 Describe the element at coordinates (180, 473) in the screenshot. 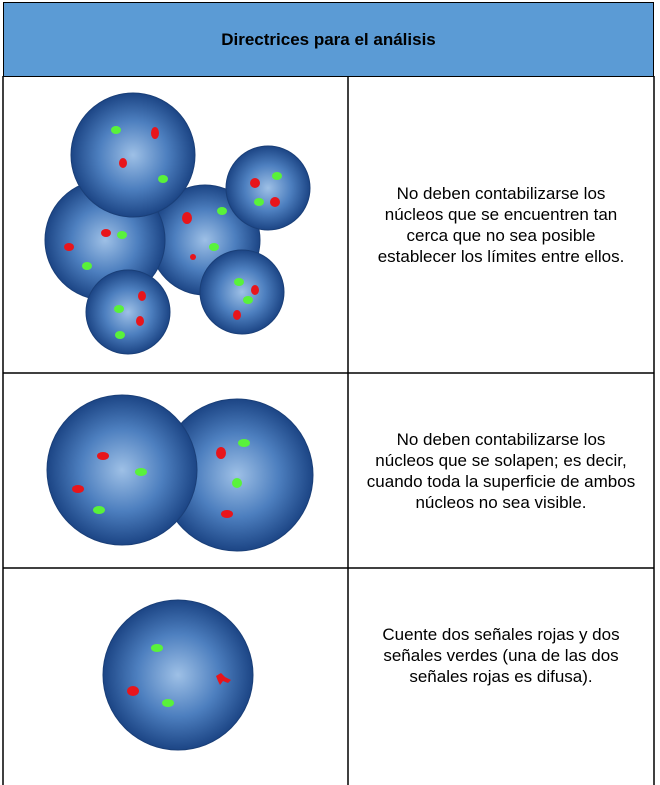

I see `overlap-illustration` at that location.